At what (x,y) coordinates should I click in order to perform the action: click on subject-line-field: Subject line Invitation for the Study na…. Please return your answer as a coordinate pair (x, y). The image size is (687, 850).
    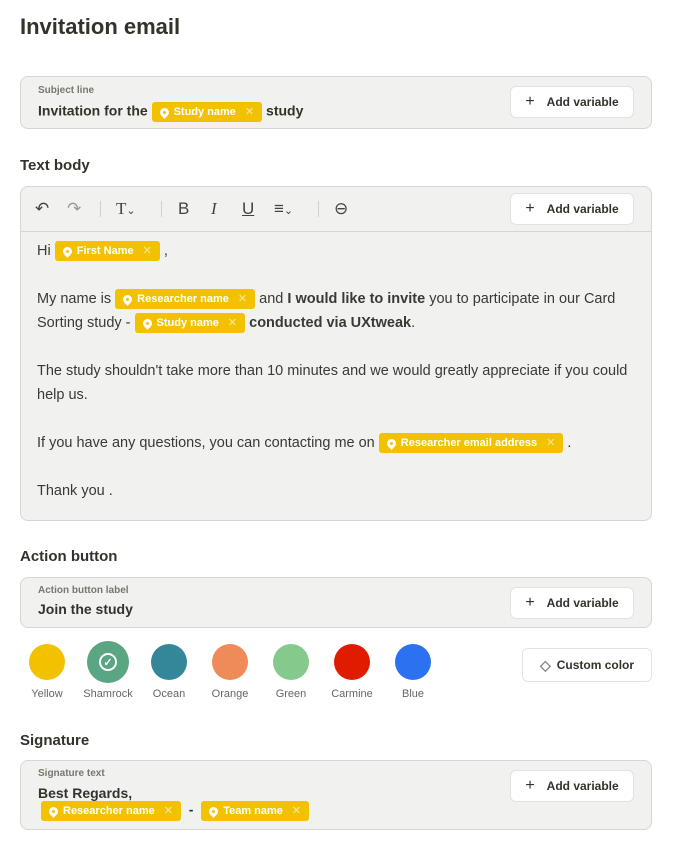
    Looking at the image, I should click on (336, 102).